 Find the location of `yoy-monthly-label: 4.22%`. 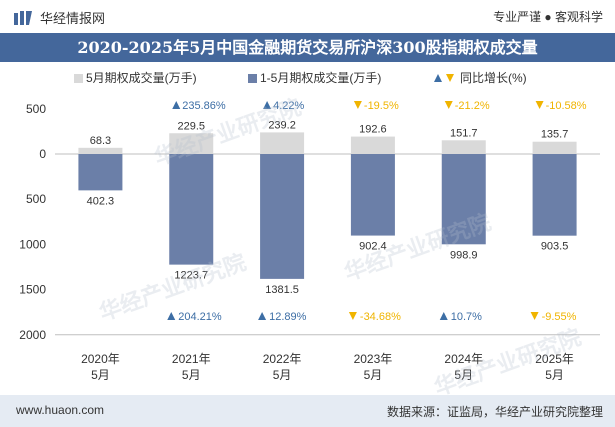

yoy-monthly-label: 4.22% is located at coordinates (288, 106).